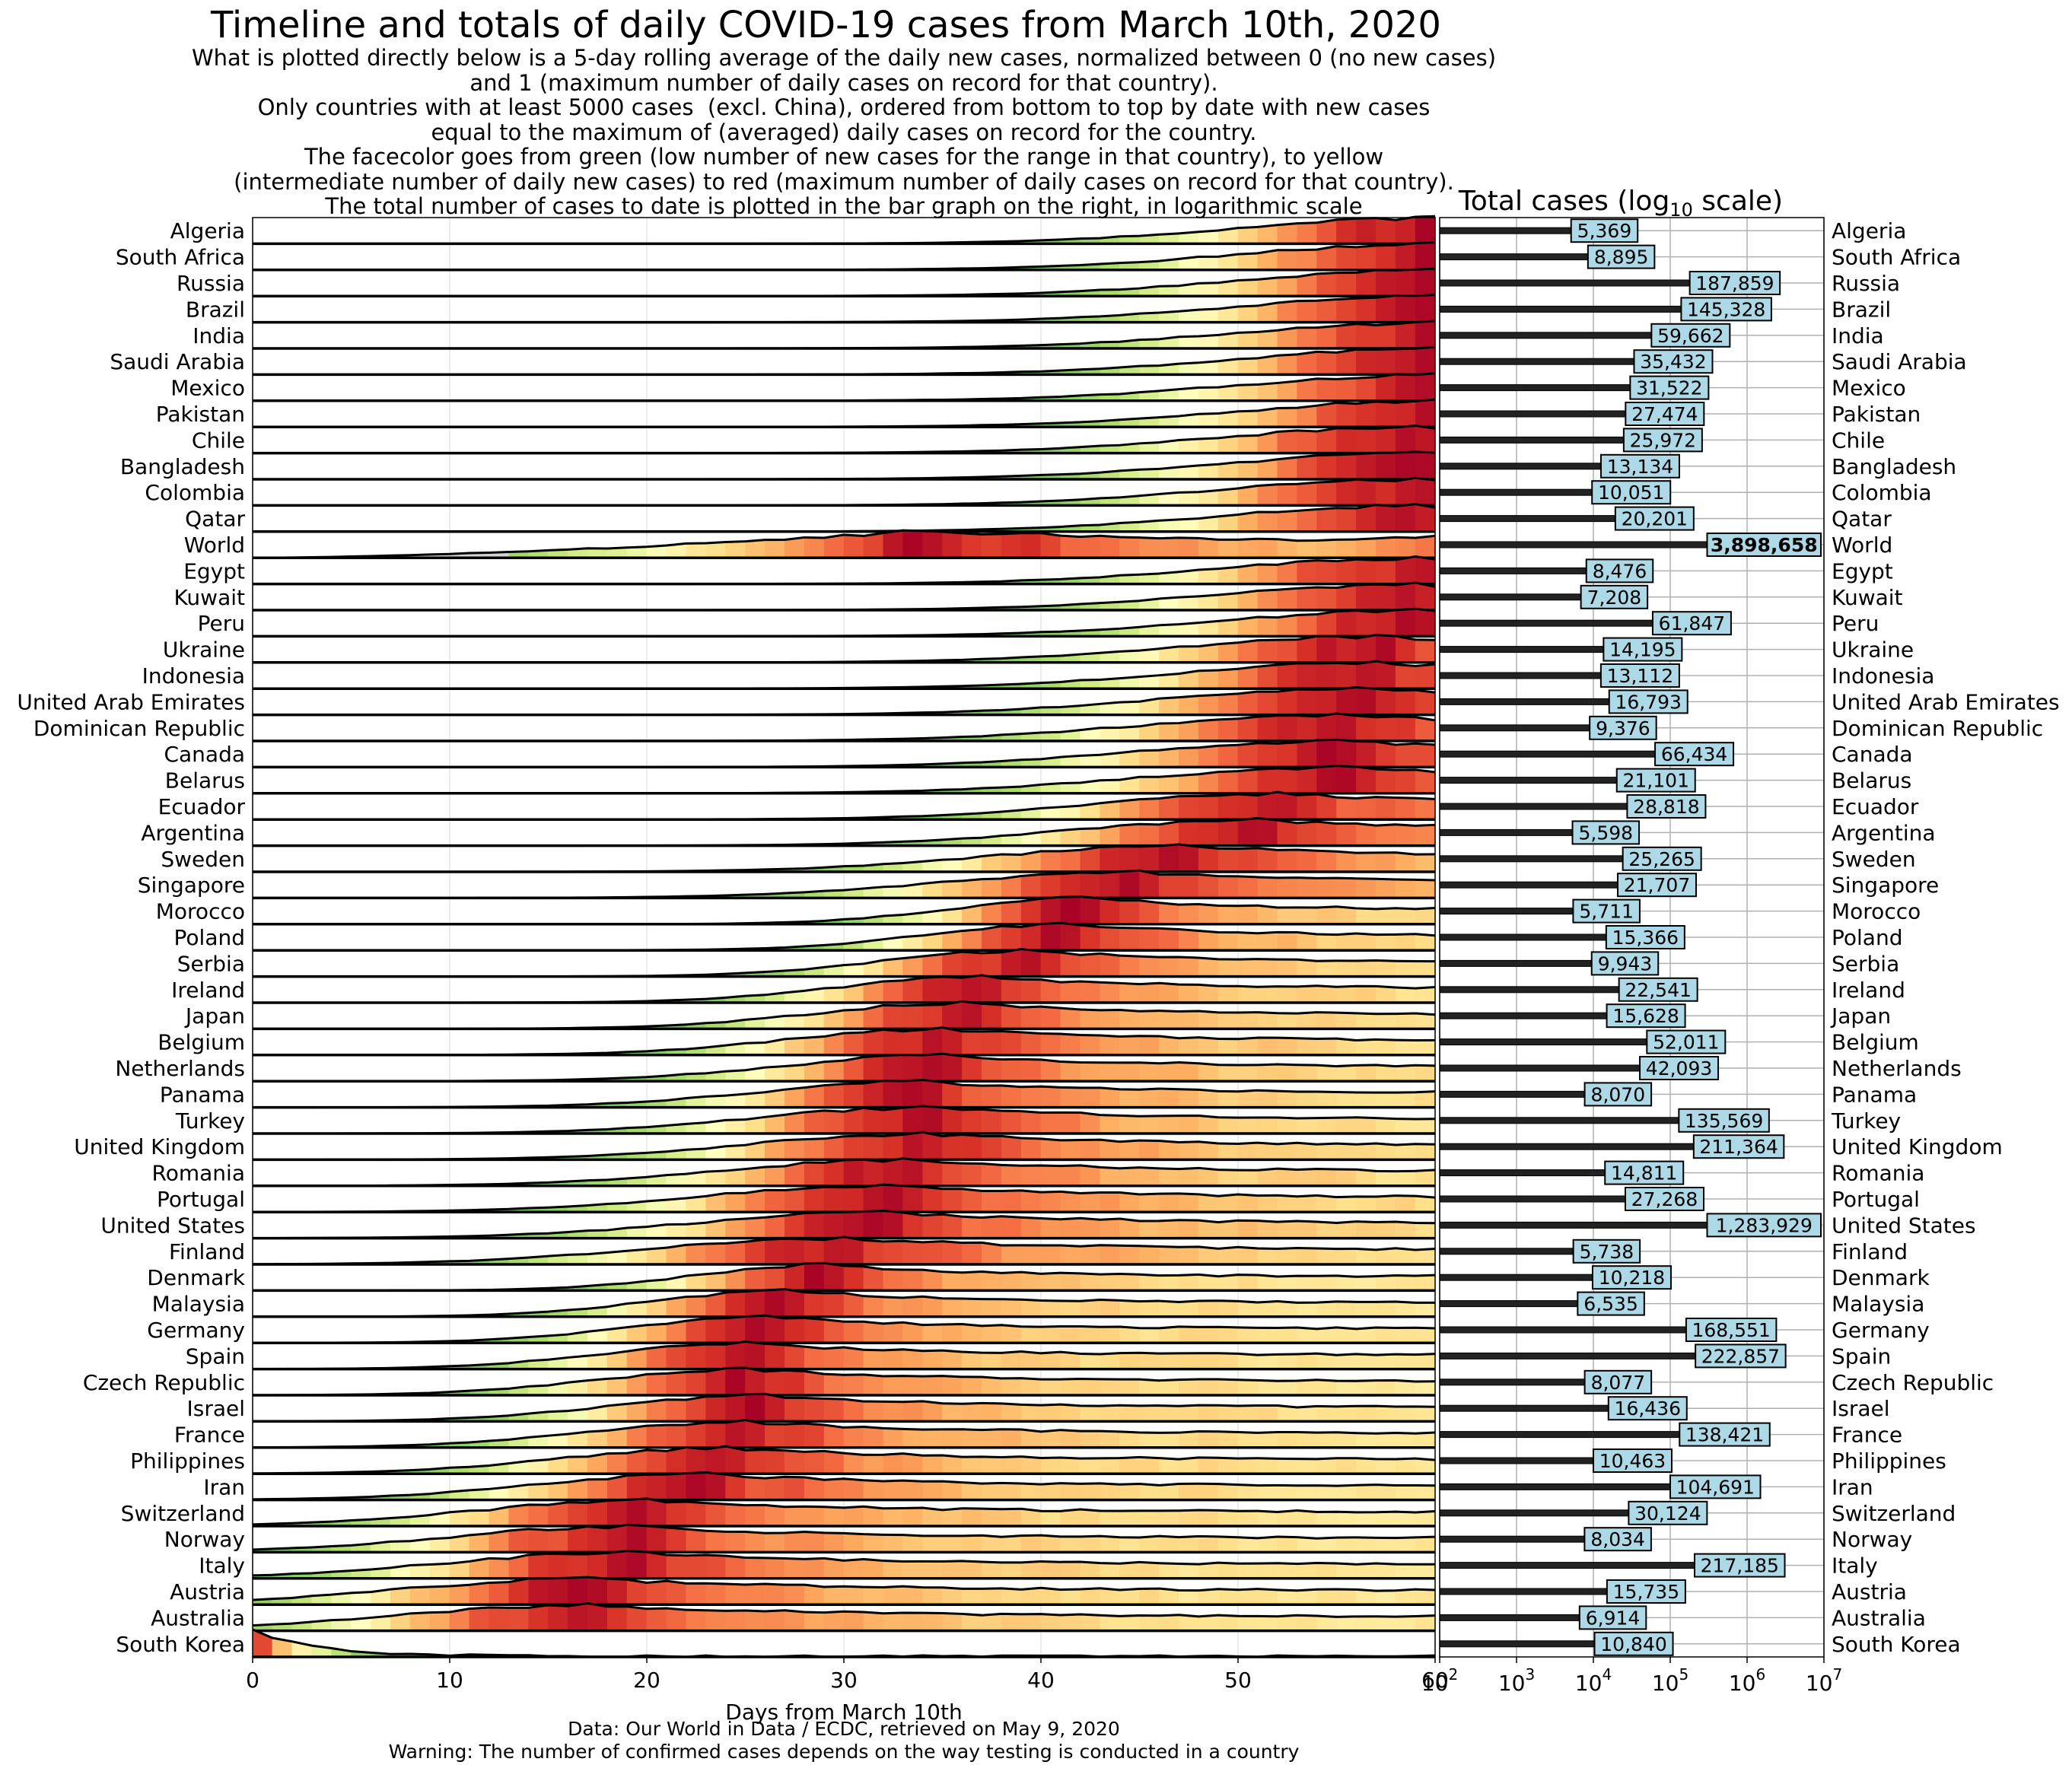 The height and width of the screenshot is (1768, 2072). I want to click on total-value-label: 8,895, so click(1621, 257).